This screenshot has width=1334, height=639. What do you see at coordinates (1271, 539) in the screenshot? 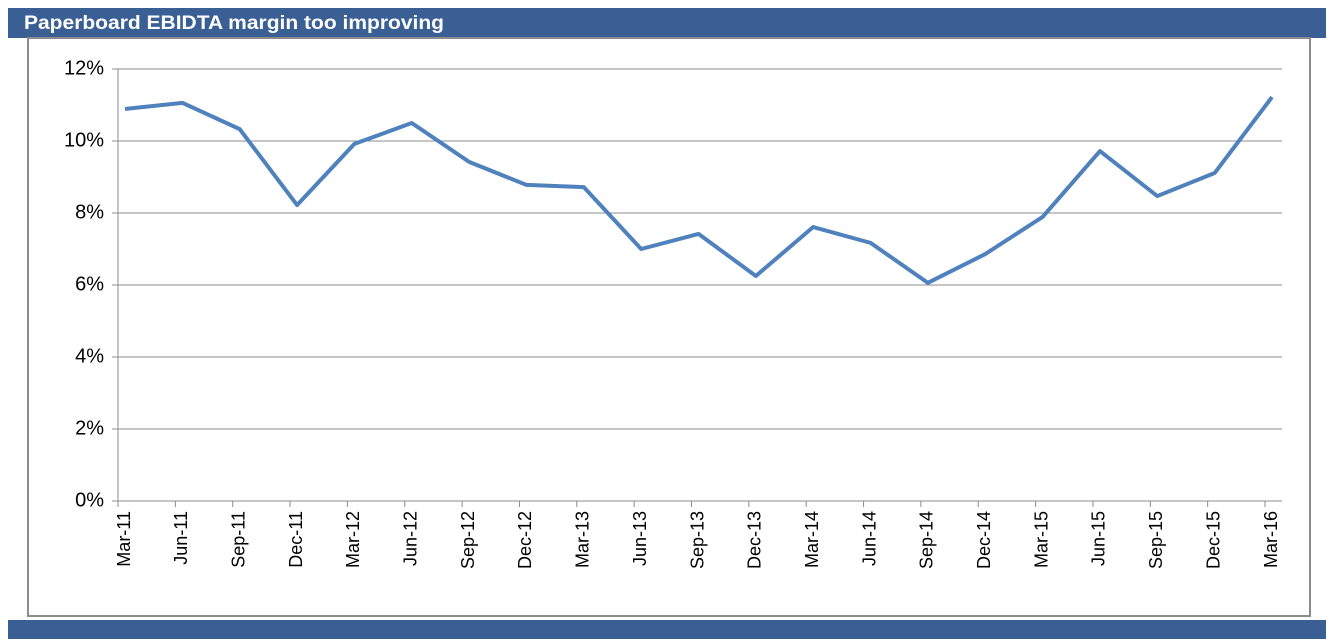
I see `x-tick-label: Mar-16` at bounding box center [1271, 539].